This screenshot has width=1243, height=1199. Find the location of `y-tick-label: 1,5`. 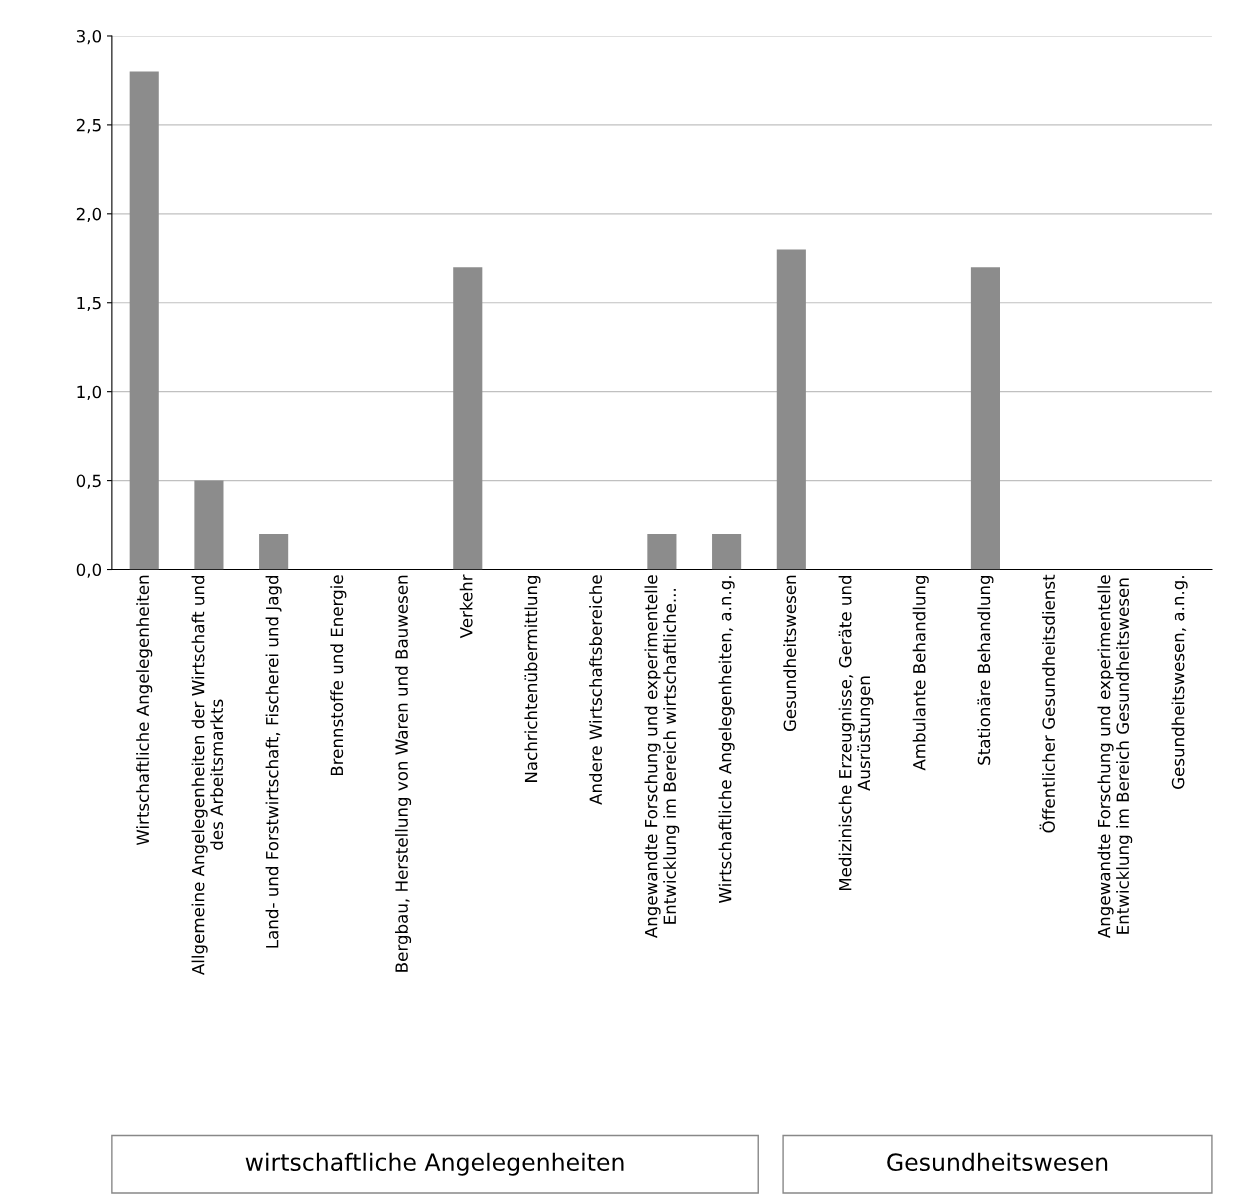

y-tick-label: 1,5 is located at coordinates (89, 304).